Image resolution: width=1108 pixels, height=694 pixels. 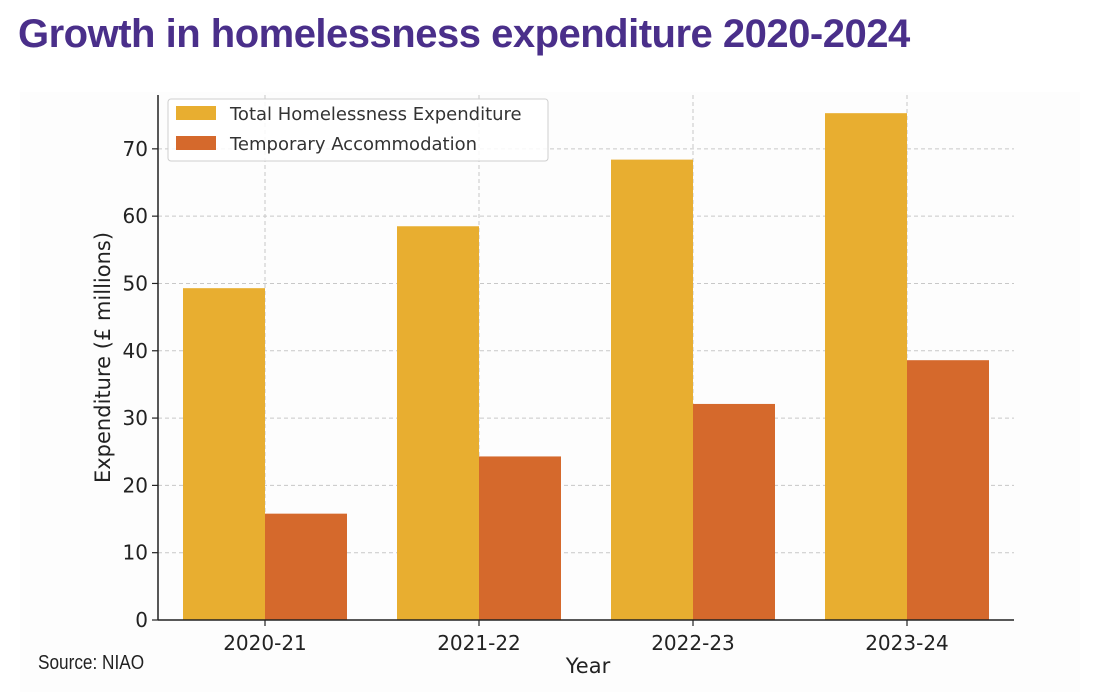 I want to click on legend-box, so click(x=358, y=130).